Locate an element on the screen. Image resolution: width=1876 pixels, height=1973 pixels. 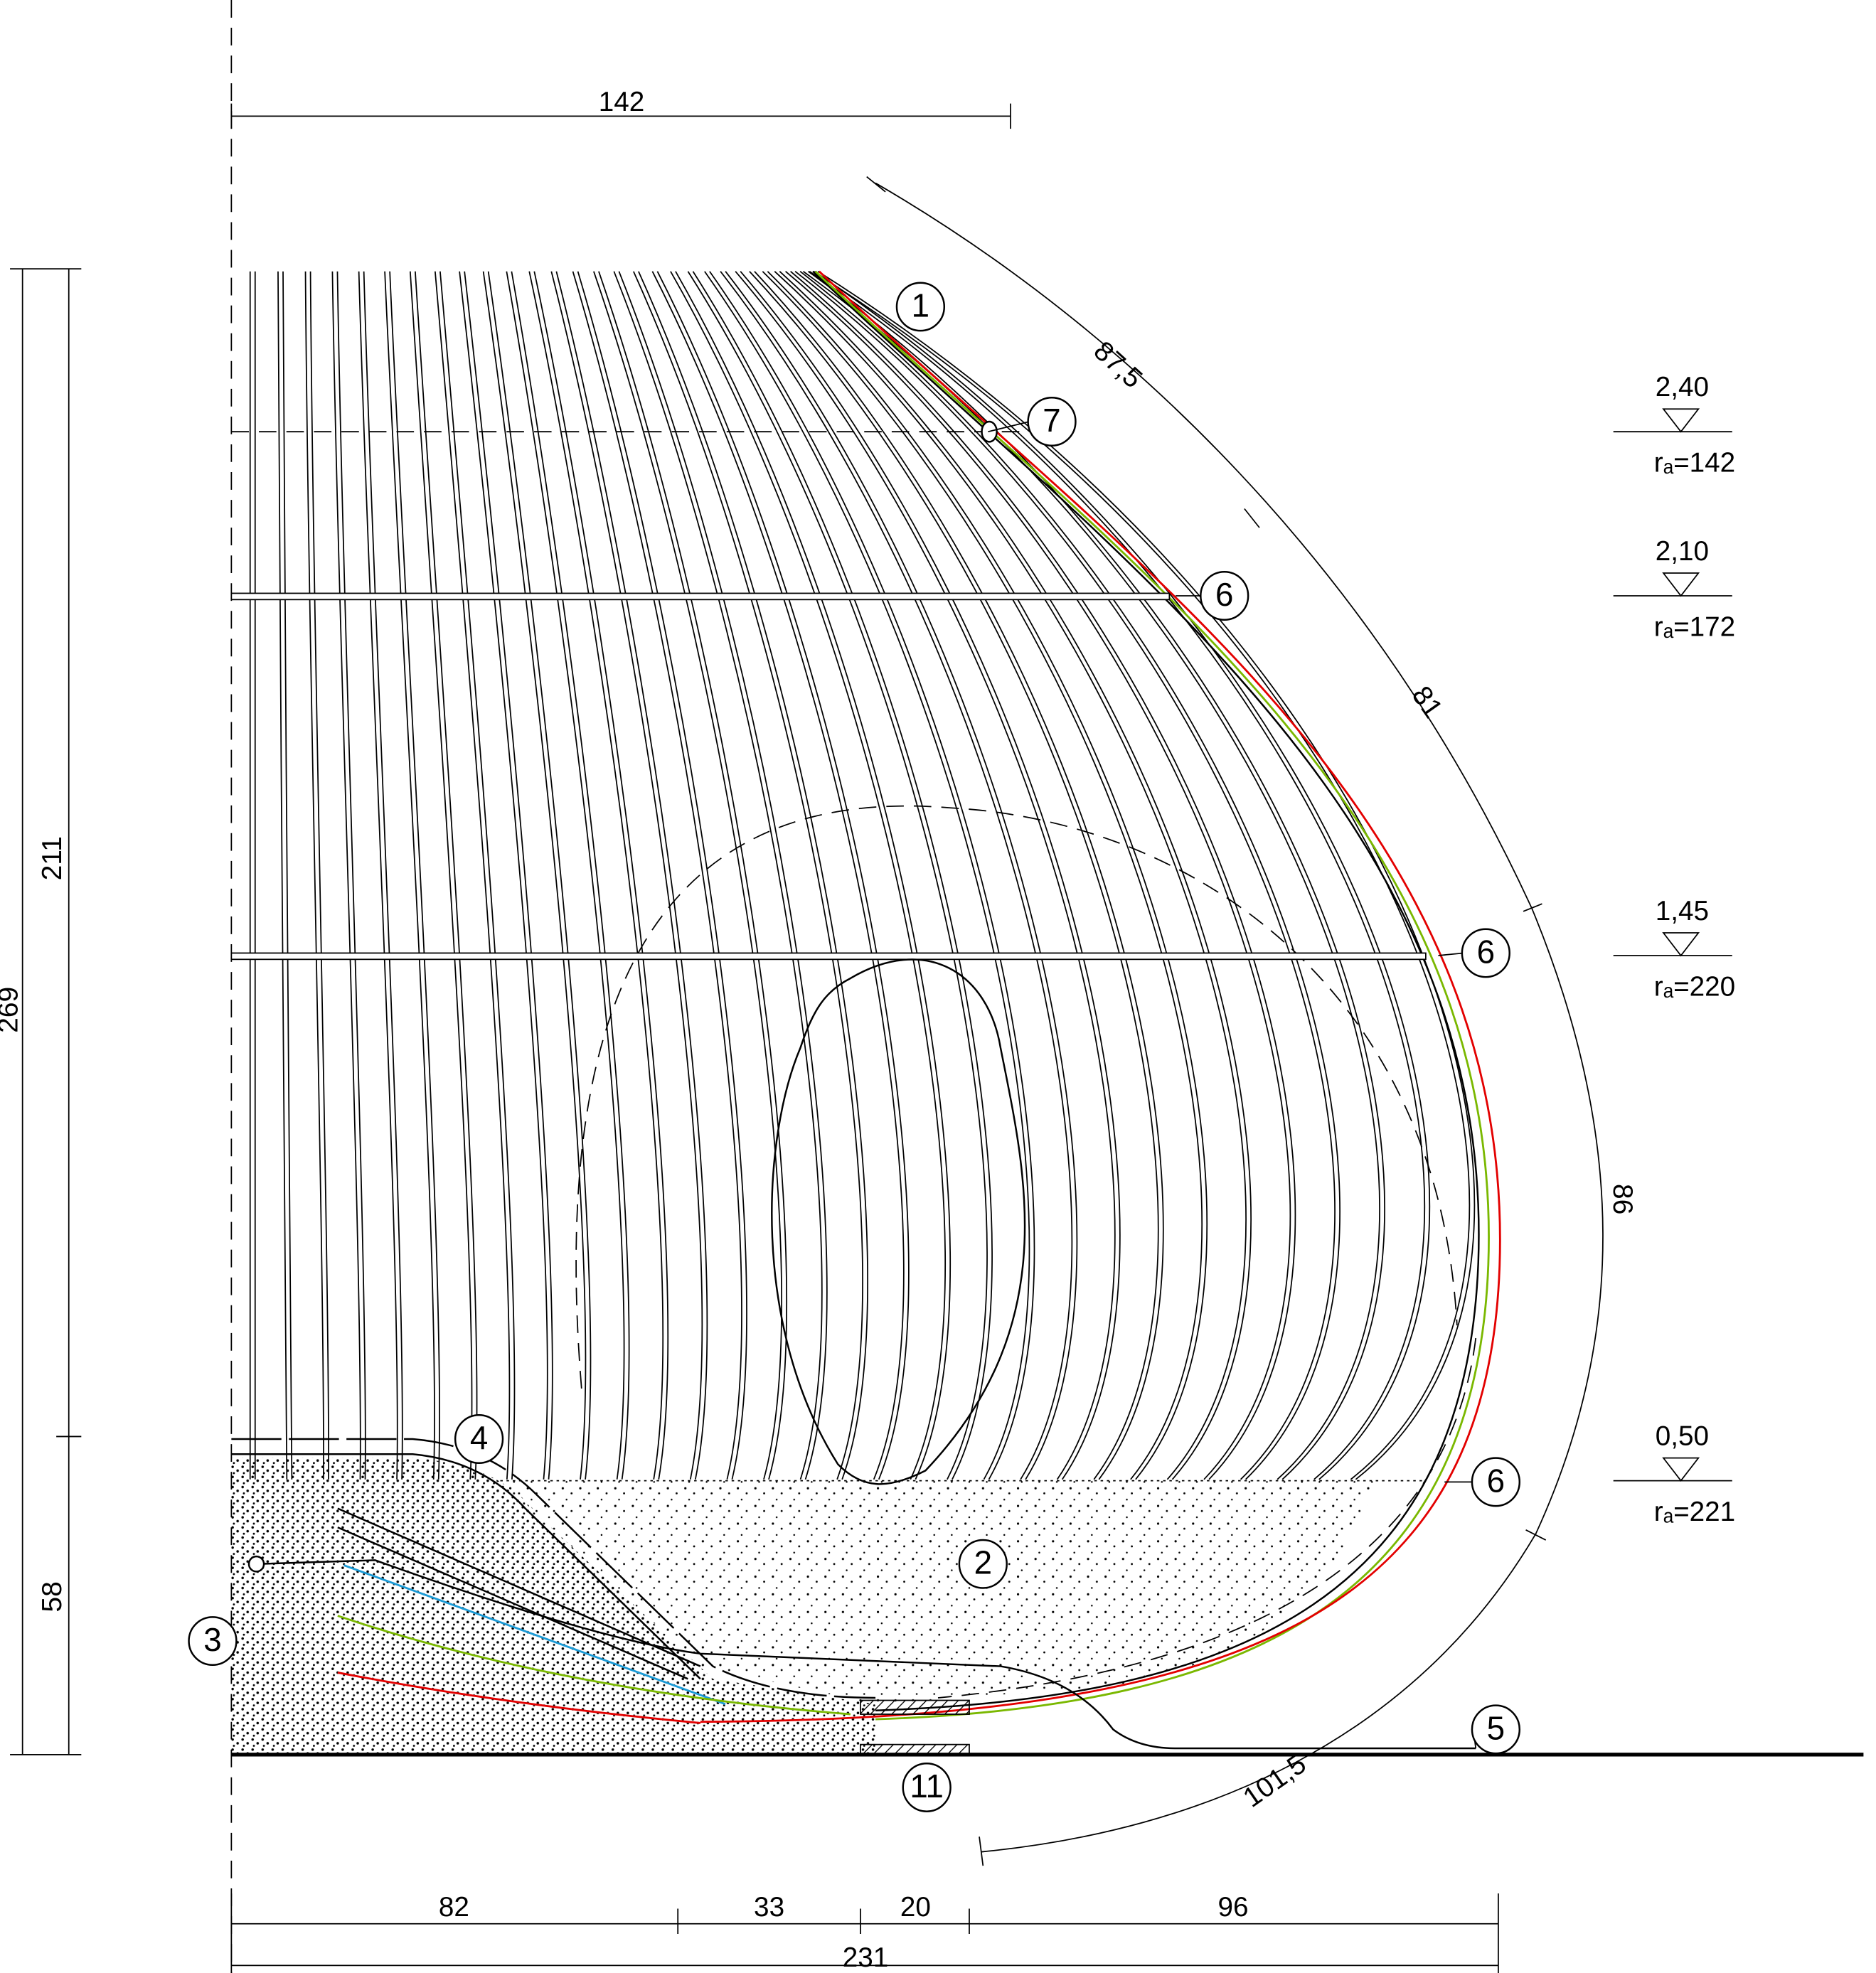
dim-label: 231 is located at coordinates (866, 1957).